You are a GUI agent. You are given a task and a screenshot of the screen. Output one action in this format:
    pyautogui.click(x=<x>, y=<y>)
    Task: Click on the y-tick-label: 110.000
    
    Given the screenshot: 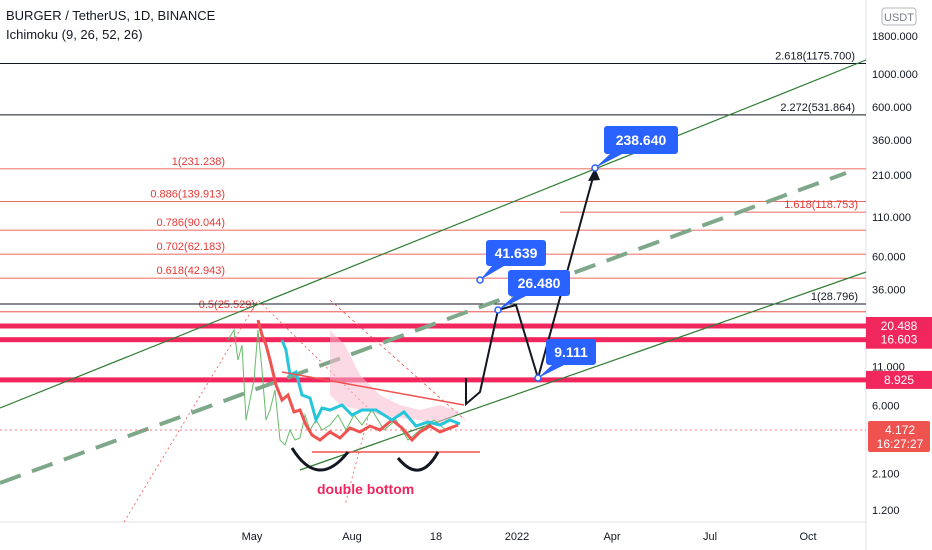 What is the action you would take?
    pyautogui.click(x=891, y=218)
    